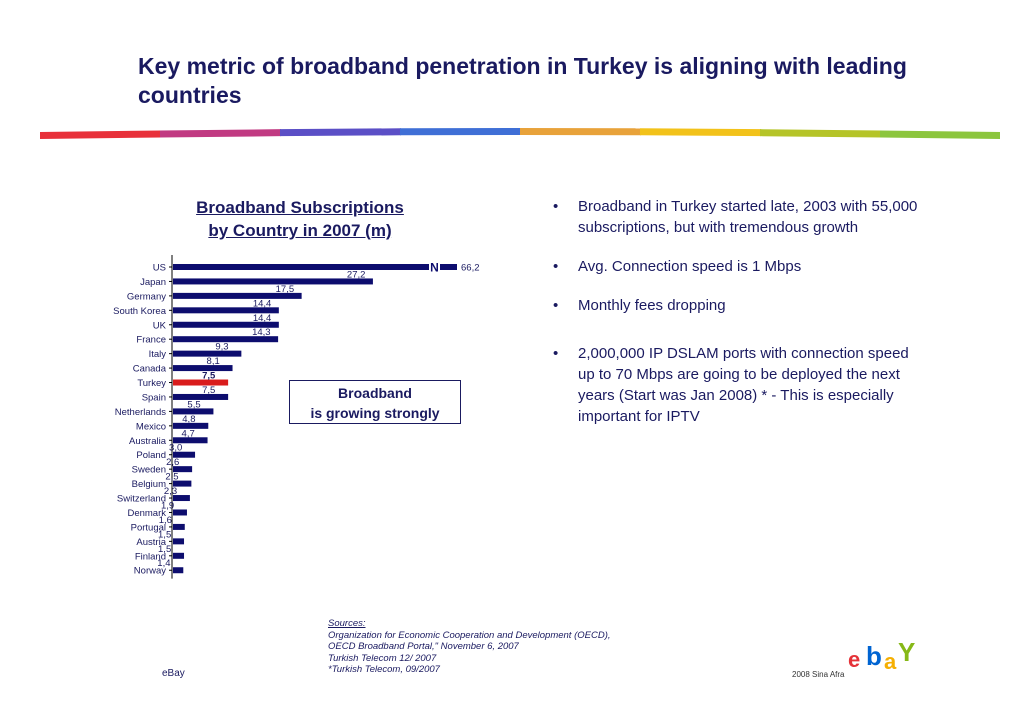  Describe the element at coordinates (201, 382) in the screenshot. I see `bar-highlight` at that location.